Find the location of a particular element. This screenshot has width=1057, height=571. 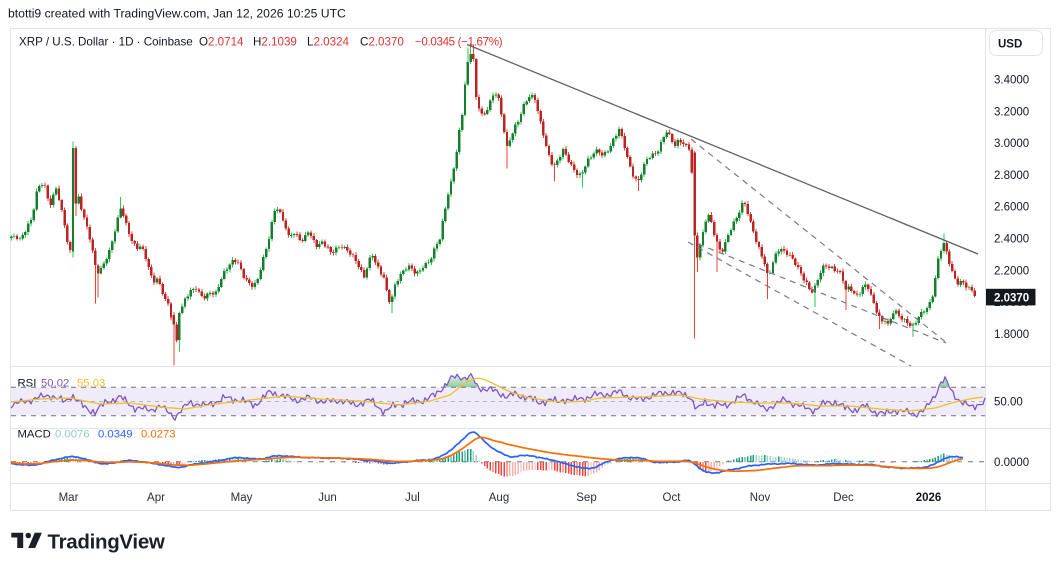

svg-text: −0.0345 (−1.67%) is located at coordinates (459, 42).